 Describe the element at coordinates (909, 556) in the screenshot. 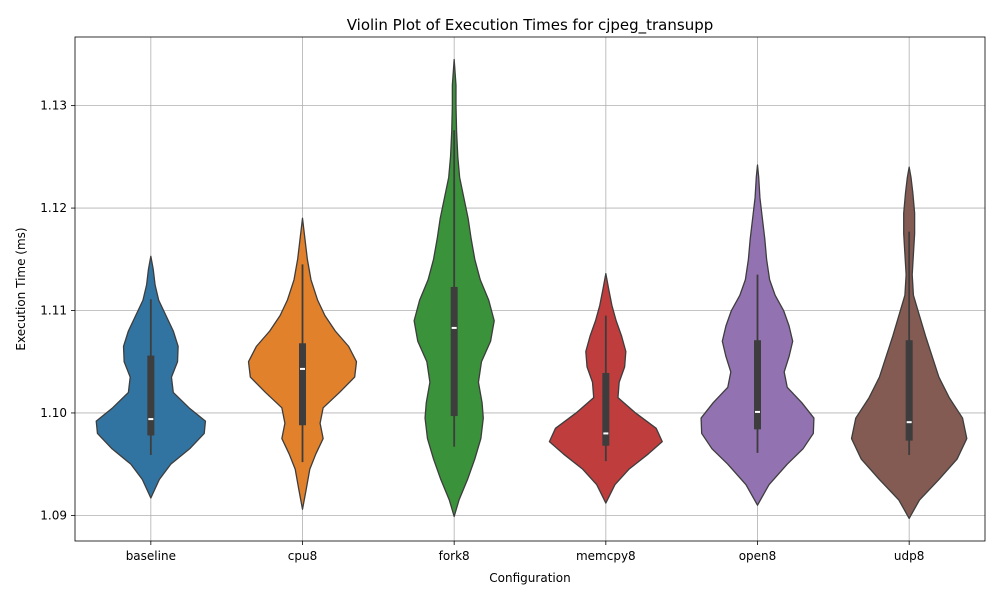

I see `x-tick-label-udp8: udp8` at that location.